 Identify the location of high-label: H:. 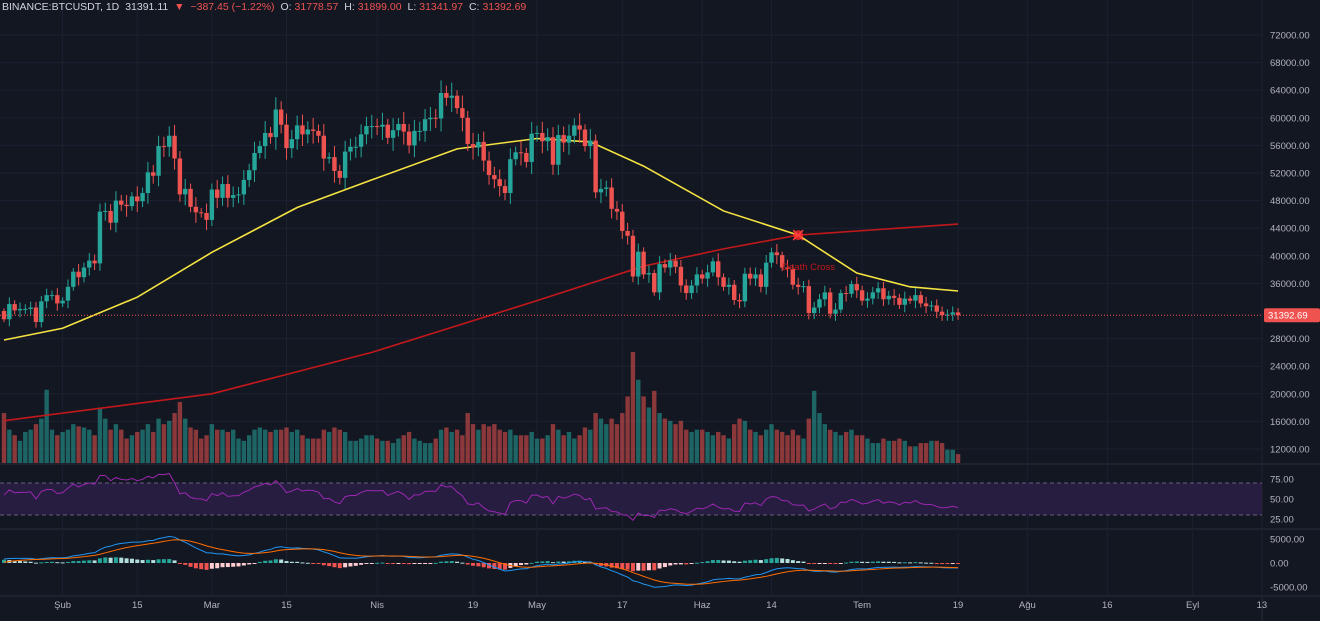
(349, 7).